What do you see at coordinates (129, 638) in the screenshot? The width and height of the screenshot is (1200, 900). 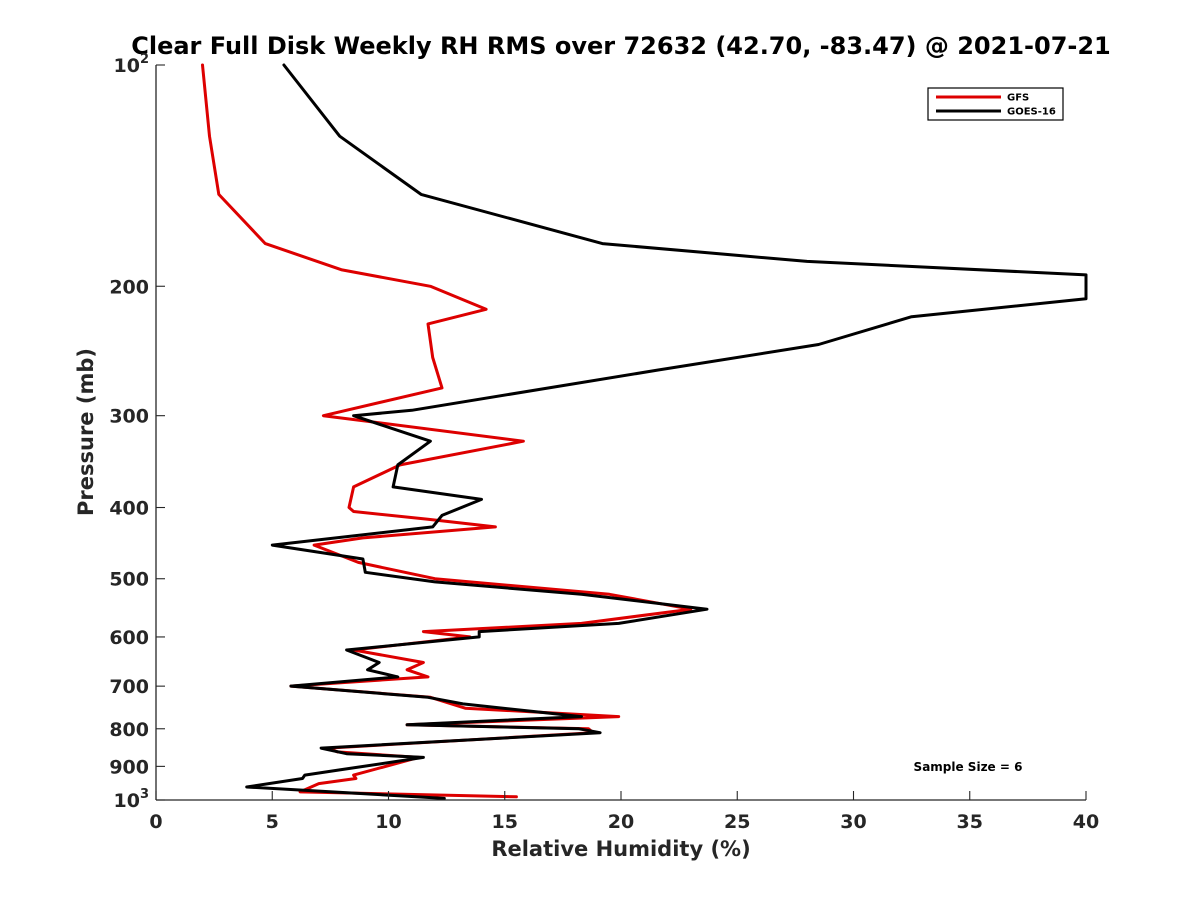 I see `y-tick-label: 600` at bounding box center [129, 638].